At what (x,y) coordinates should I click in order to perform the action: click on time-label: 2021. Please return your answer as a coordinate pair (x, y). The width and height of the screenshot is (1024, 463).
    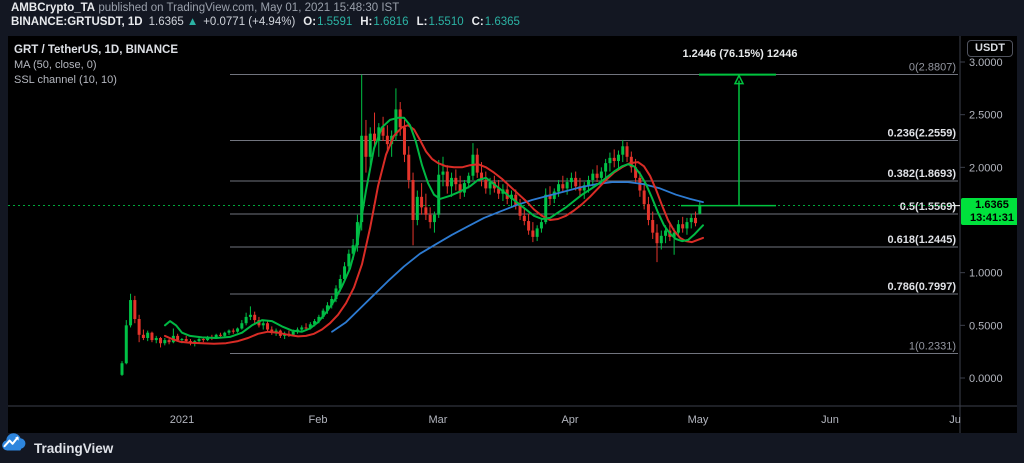
    Looking at the image, I should click on (182, 420).